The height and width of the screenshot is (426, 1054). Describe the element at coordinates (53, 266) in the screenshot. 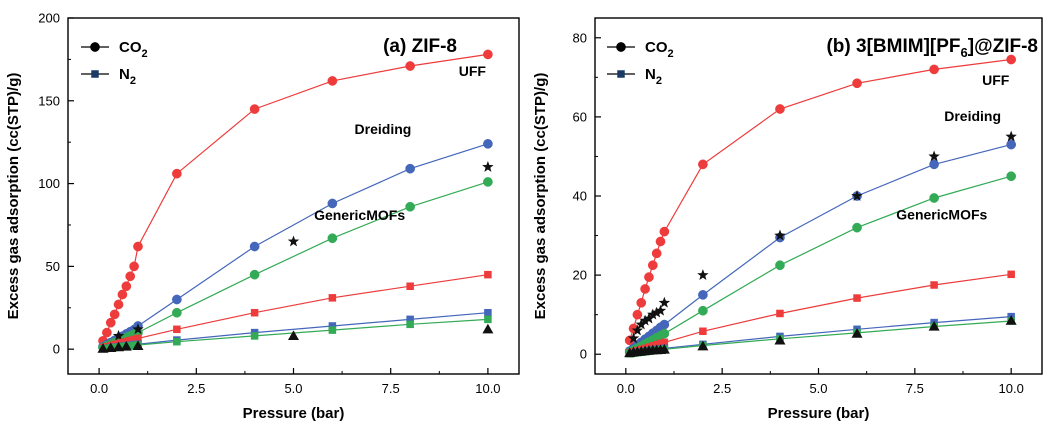

I see `y-tick-label: 50` at that location.